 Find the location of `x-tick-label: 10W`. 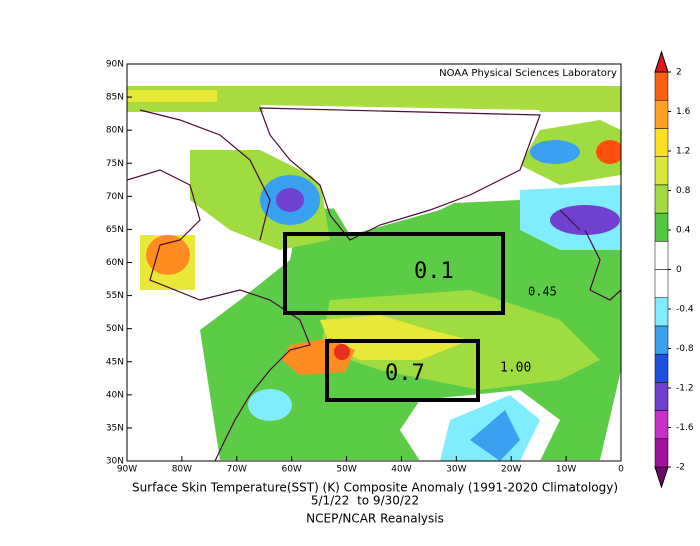

x-tick-label: 10W is located at coordinates (566, 470).